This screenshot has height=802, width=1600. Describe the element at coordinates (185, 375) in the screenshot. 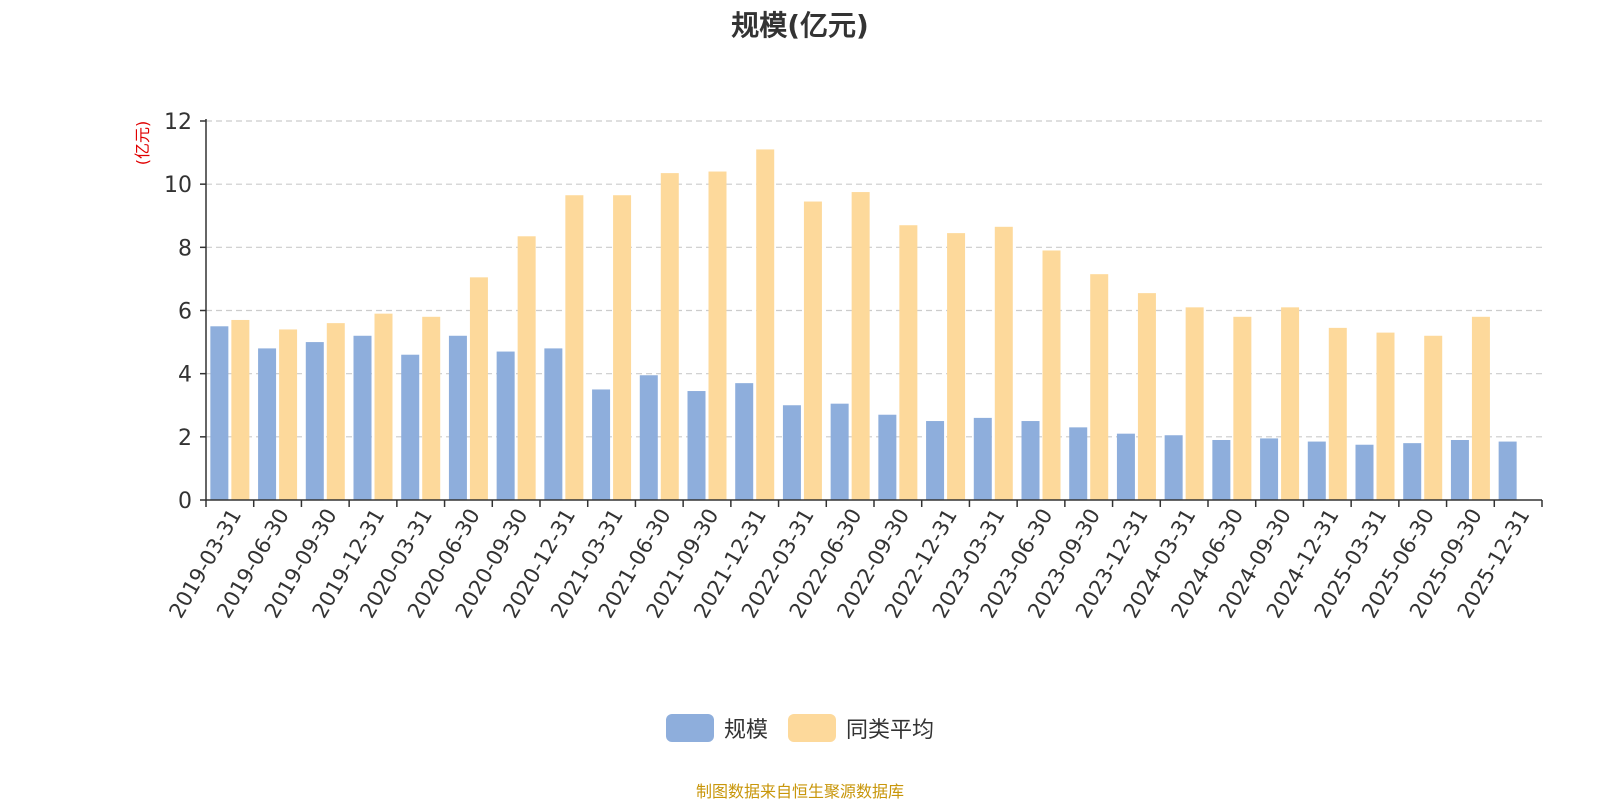

I see `y-tick-label: 4` at that location.